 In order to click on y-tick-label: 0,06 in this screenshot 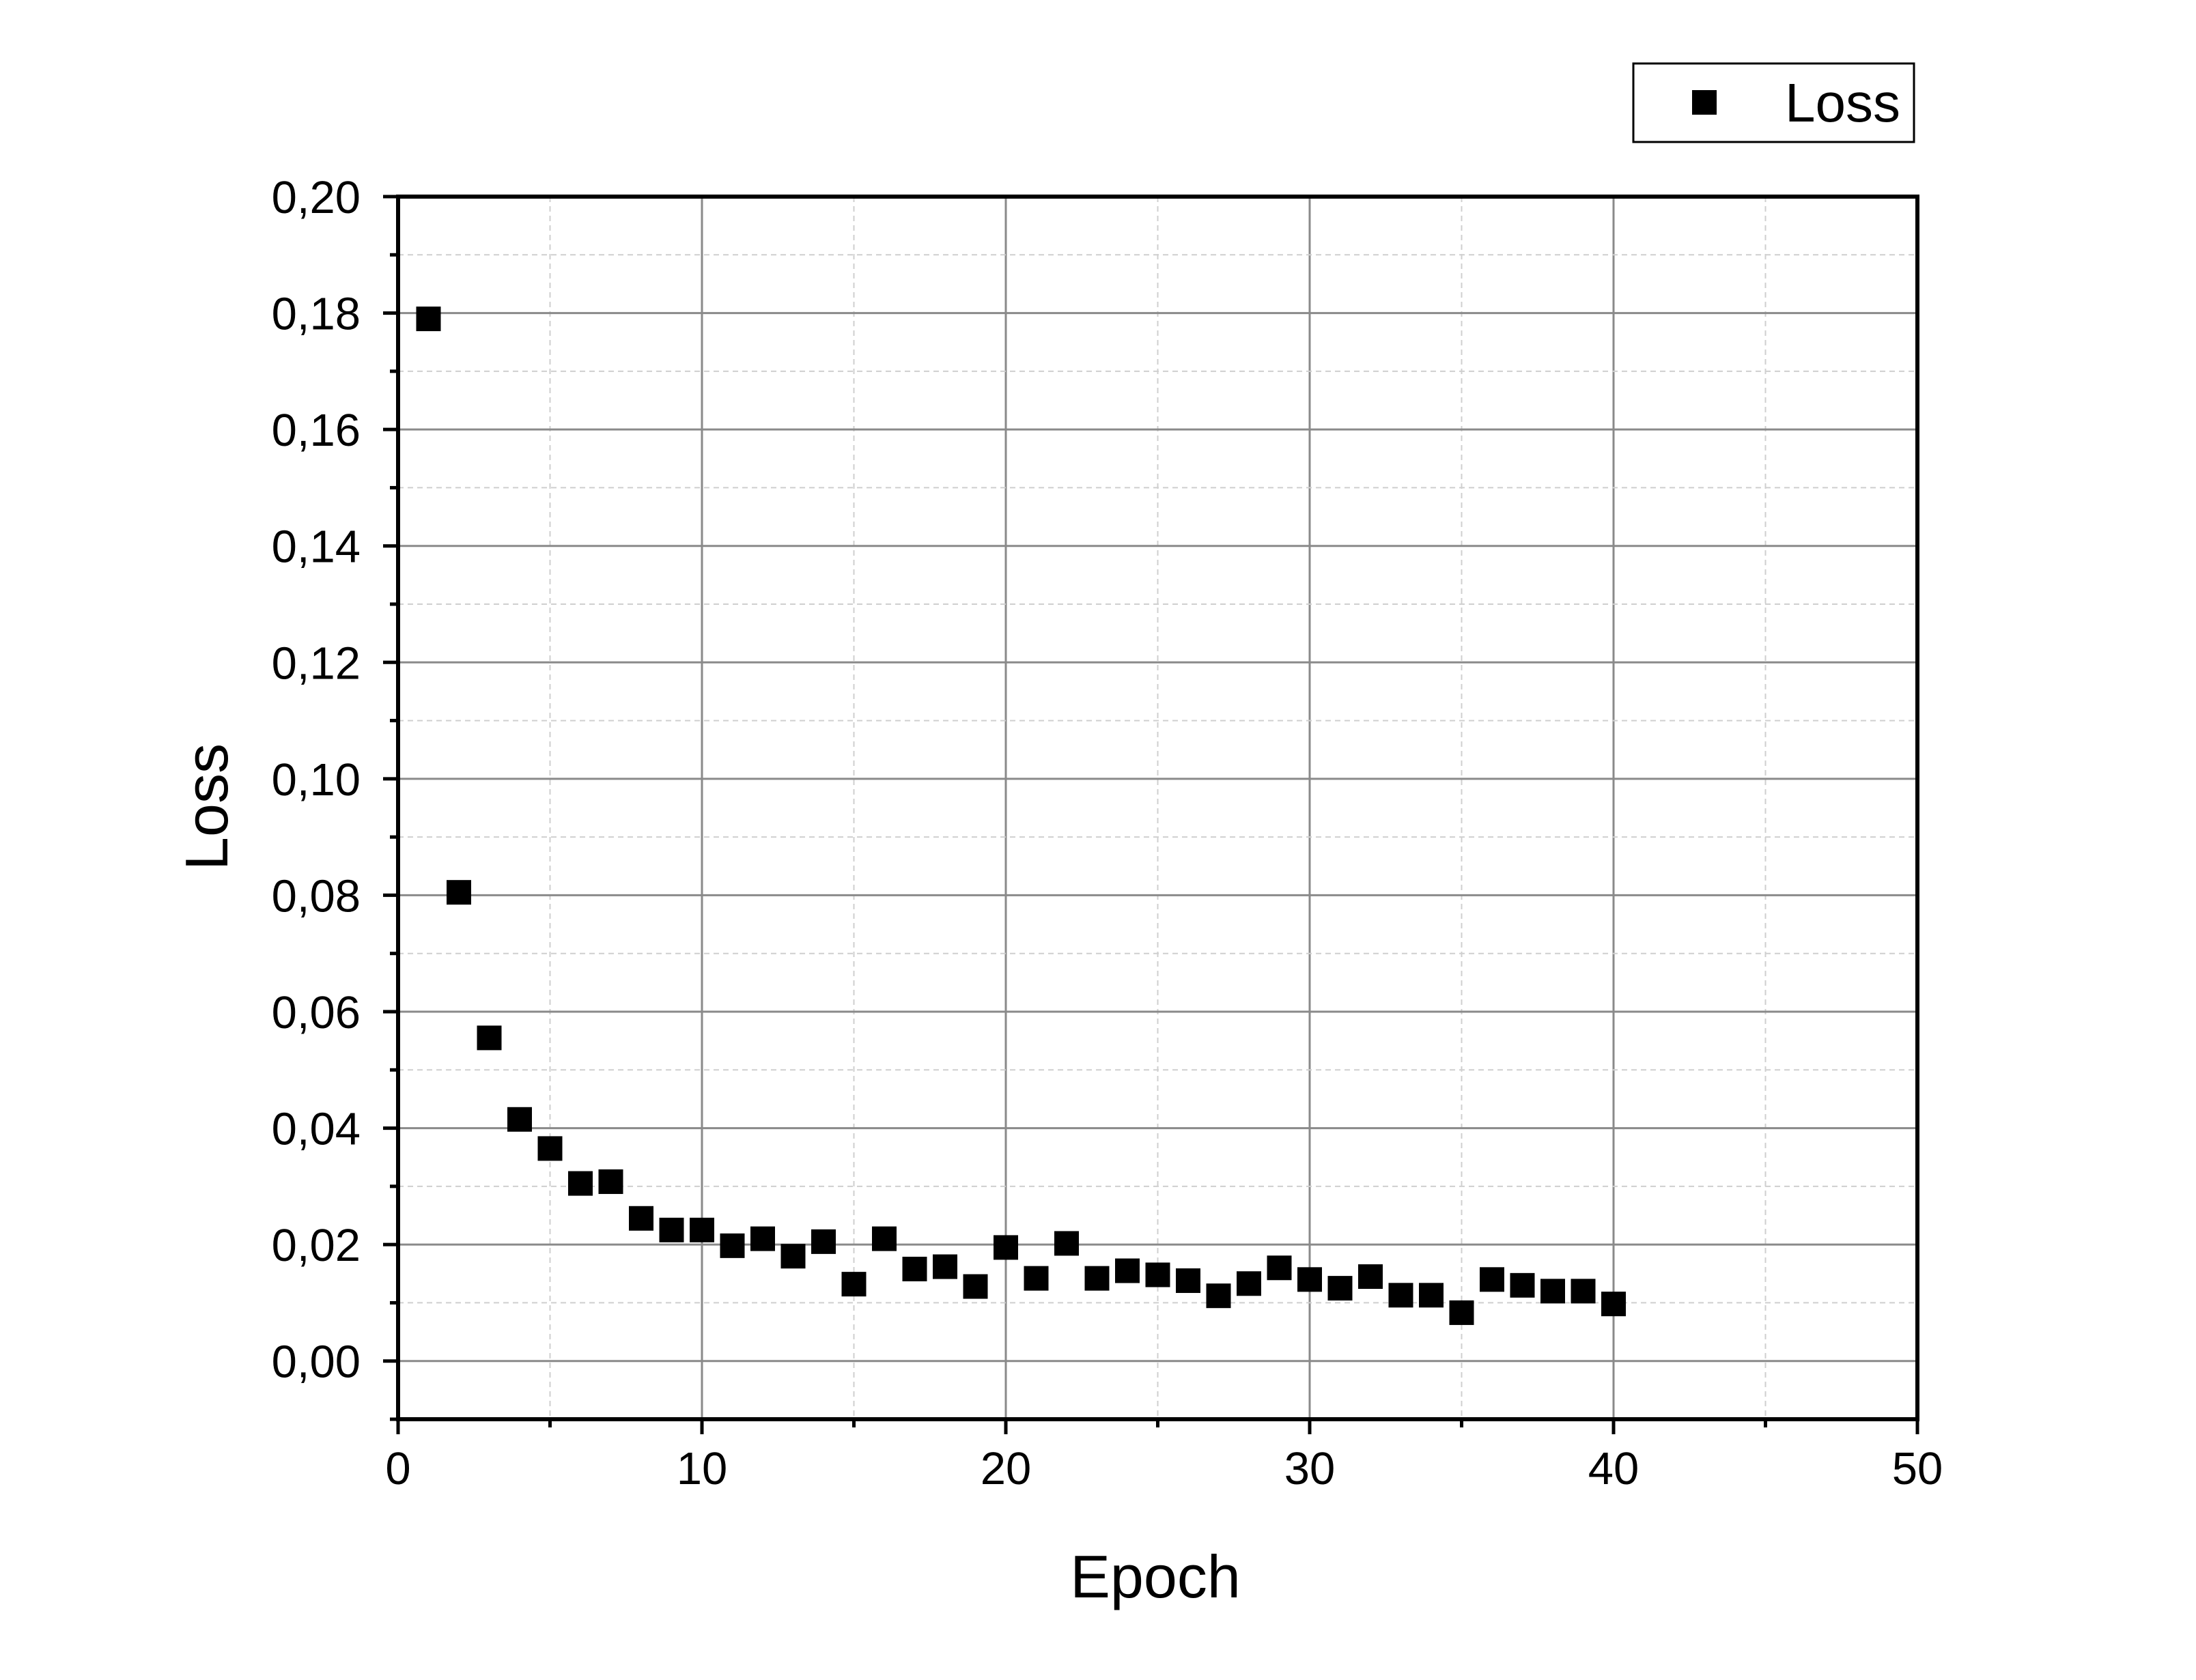, I will do `click(316, 1012)`.